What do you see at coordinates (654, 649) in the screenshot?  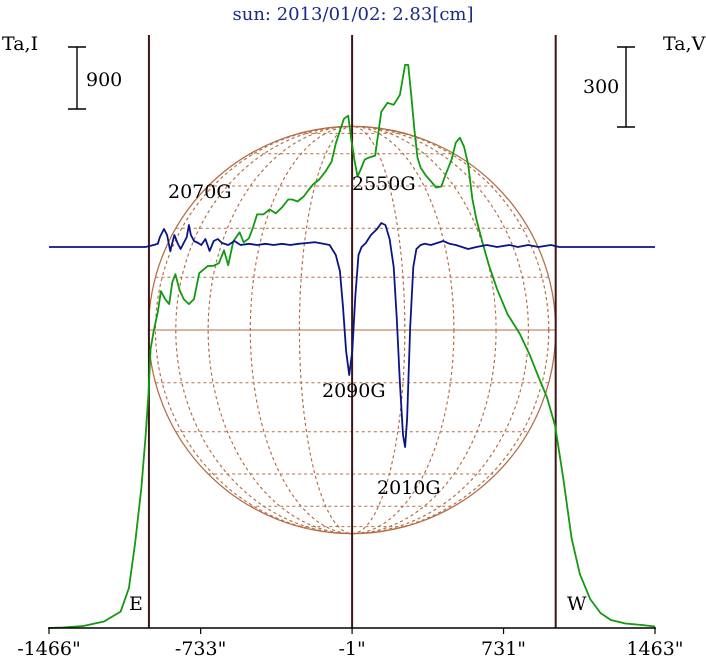 I see `x-tick-label: 1463"` at bounding box center [654, 649].